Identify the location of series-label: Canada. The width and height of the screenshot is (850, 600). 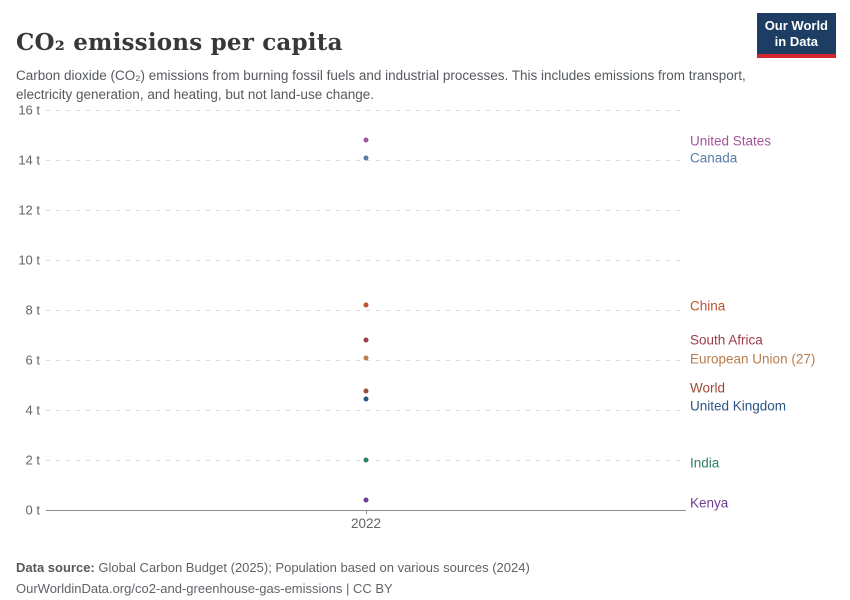
(714, 158).